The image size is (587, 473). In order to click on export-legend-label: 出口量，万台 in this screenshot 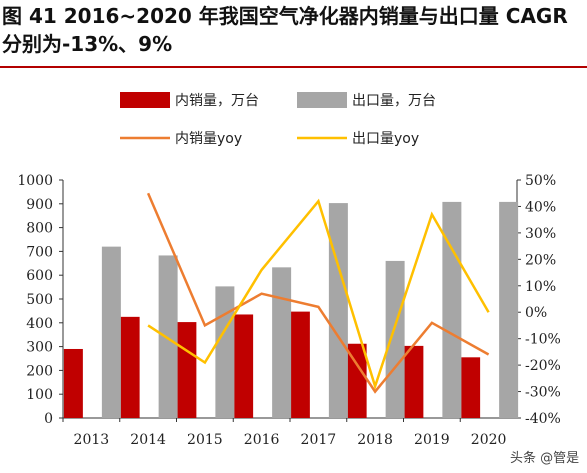, I will do `click(394, 101)`.